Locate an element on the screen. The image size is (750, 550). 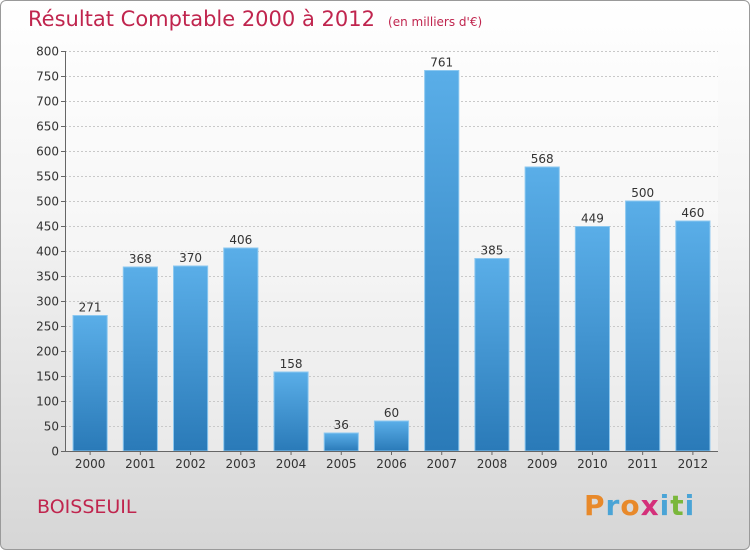
y-tick-label: 0 is located at coordinates (55, 452).